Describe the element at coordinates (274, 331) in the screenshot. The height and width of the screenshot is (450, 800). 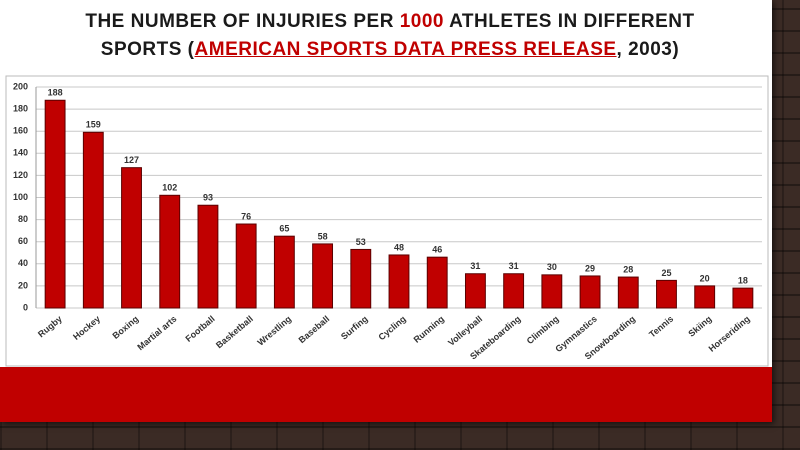
I see `x-tick-label: Wrestling` at that location.